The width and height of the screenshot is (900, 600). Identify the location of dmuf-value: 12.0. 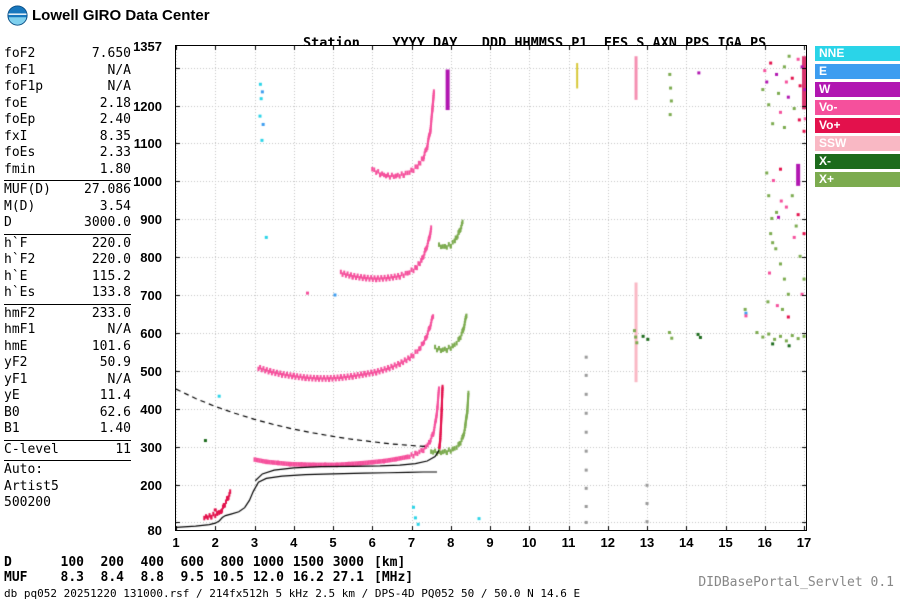
(268, 577).